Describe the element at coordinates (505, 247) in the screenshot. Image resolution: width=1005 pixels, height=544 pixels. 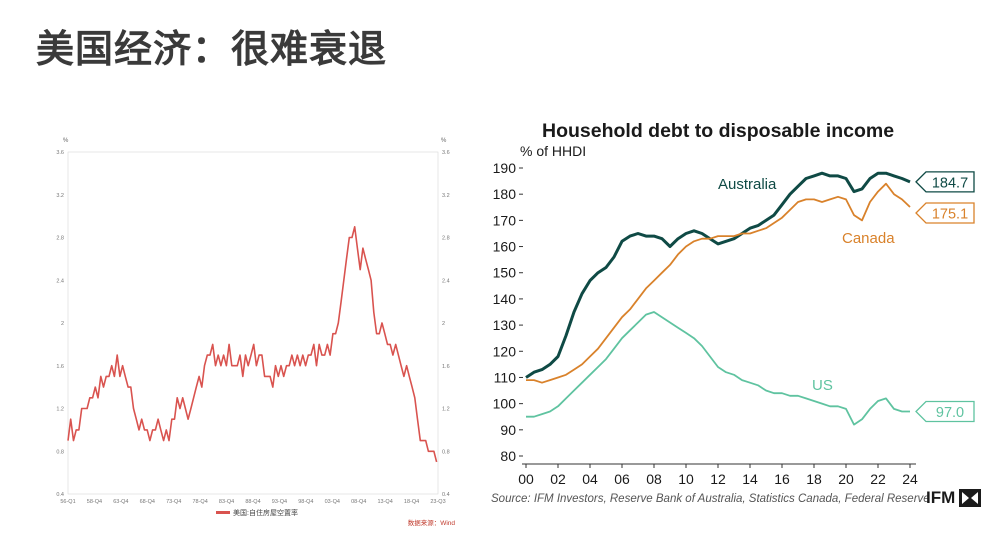
I see `y-tick-label: 160` at that location.